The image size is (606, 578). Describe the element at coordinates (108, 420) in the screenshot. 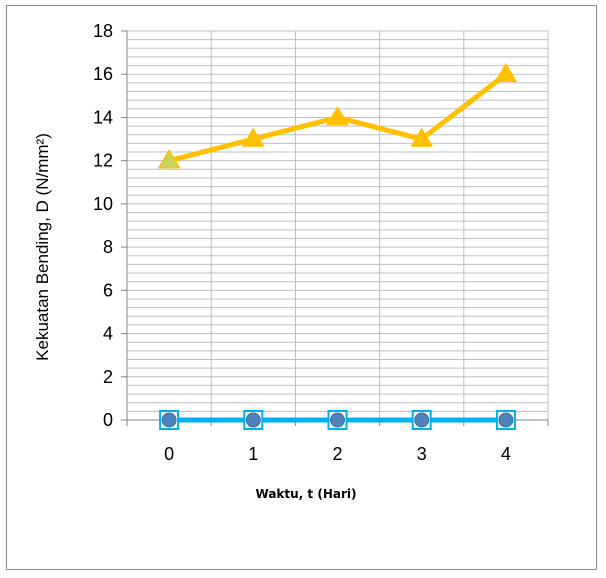

I see `y-tick-label: 0` at that location.